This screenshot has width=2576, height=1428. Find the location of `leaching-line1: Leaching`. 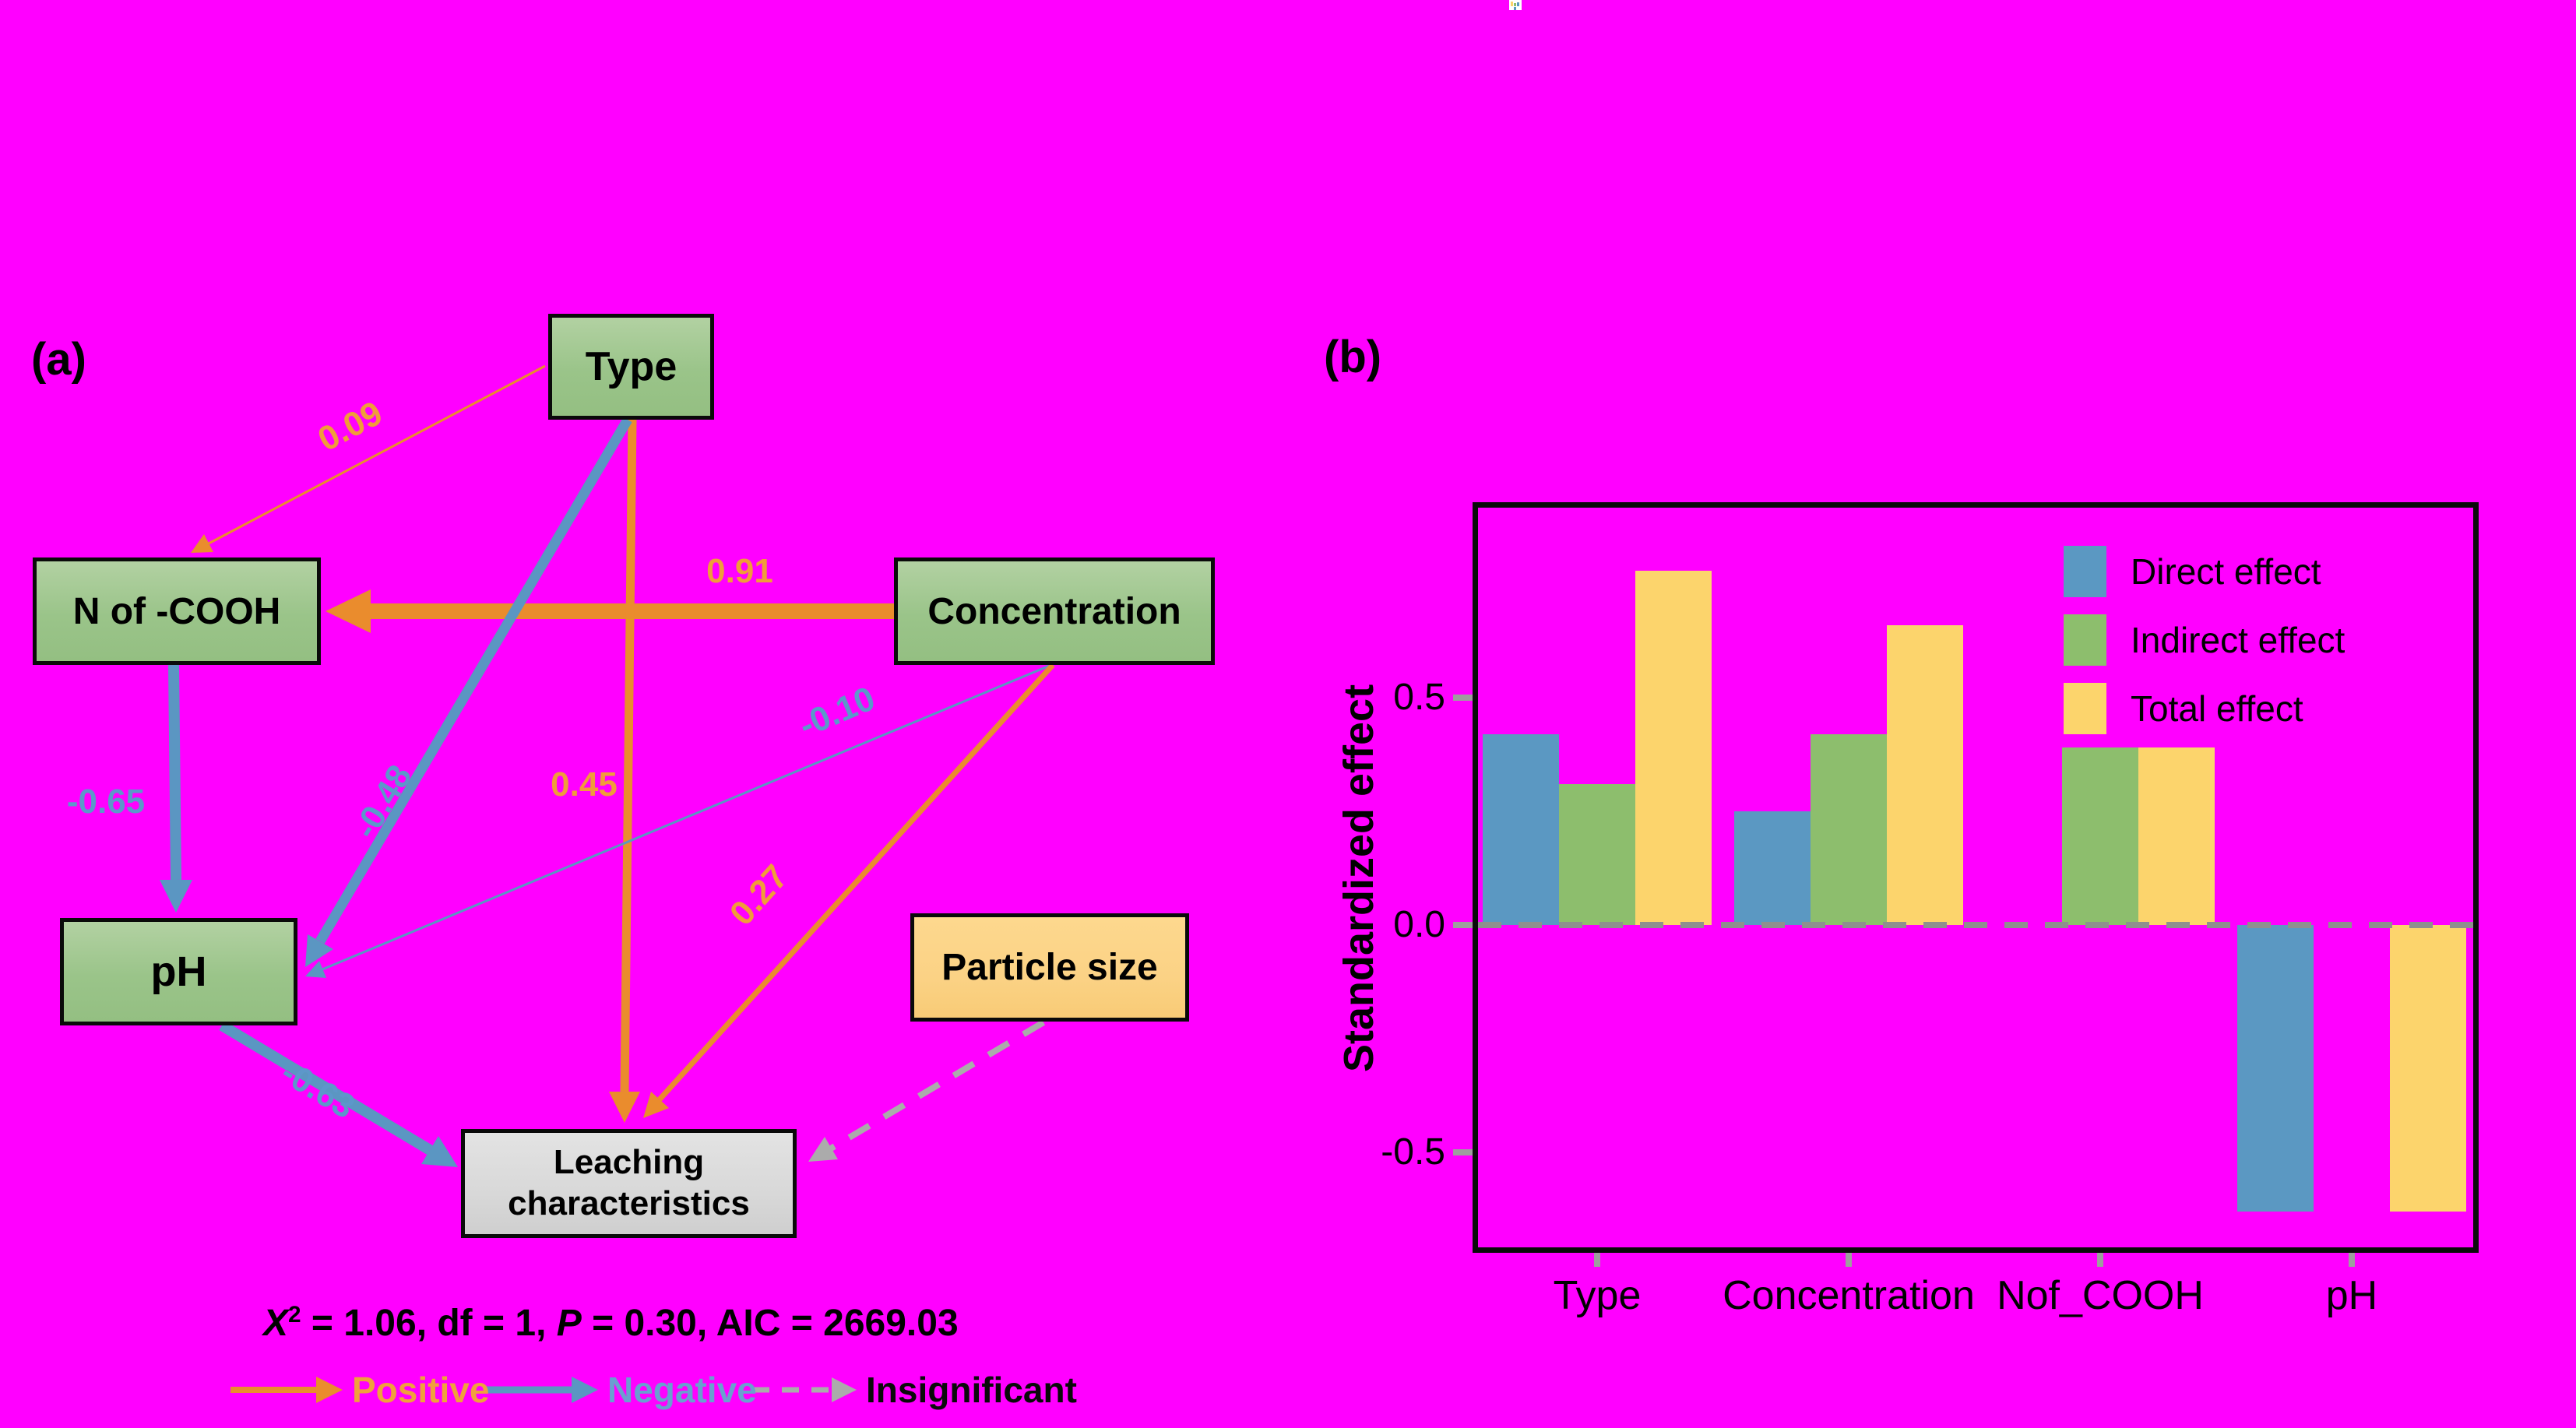

leaching-line1: Leaching is located at coordinates (629, 1162).